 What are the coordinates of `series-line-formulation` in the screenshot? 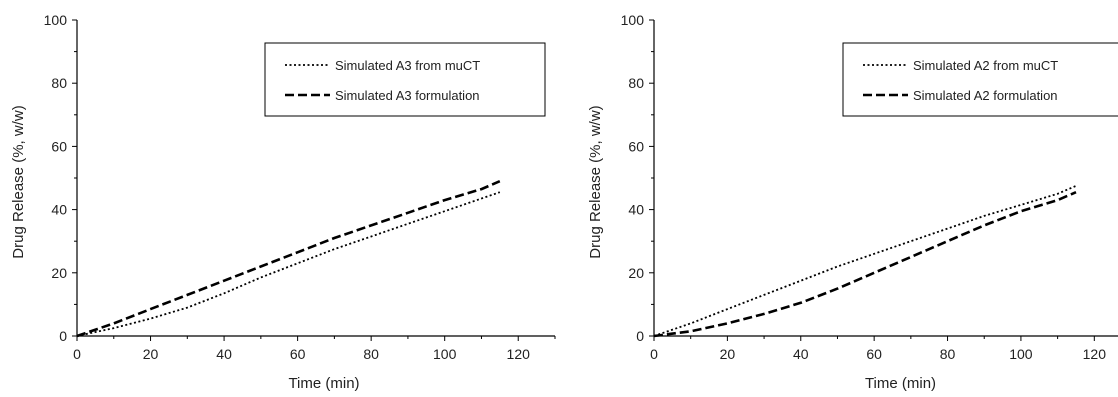 It's located at (865, 264).